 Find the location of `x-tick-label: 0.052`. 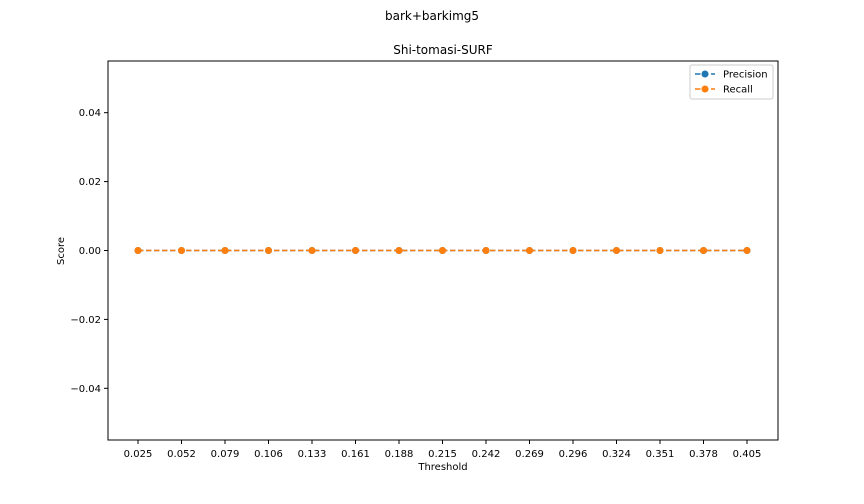

x-tick-label: 0.052 is located at coordinates (181, 454).